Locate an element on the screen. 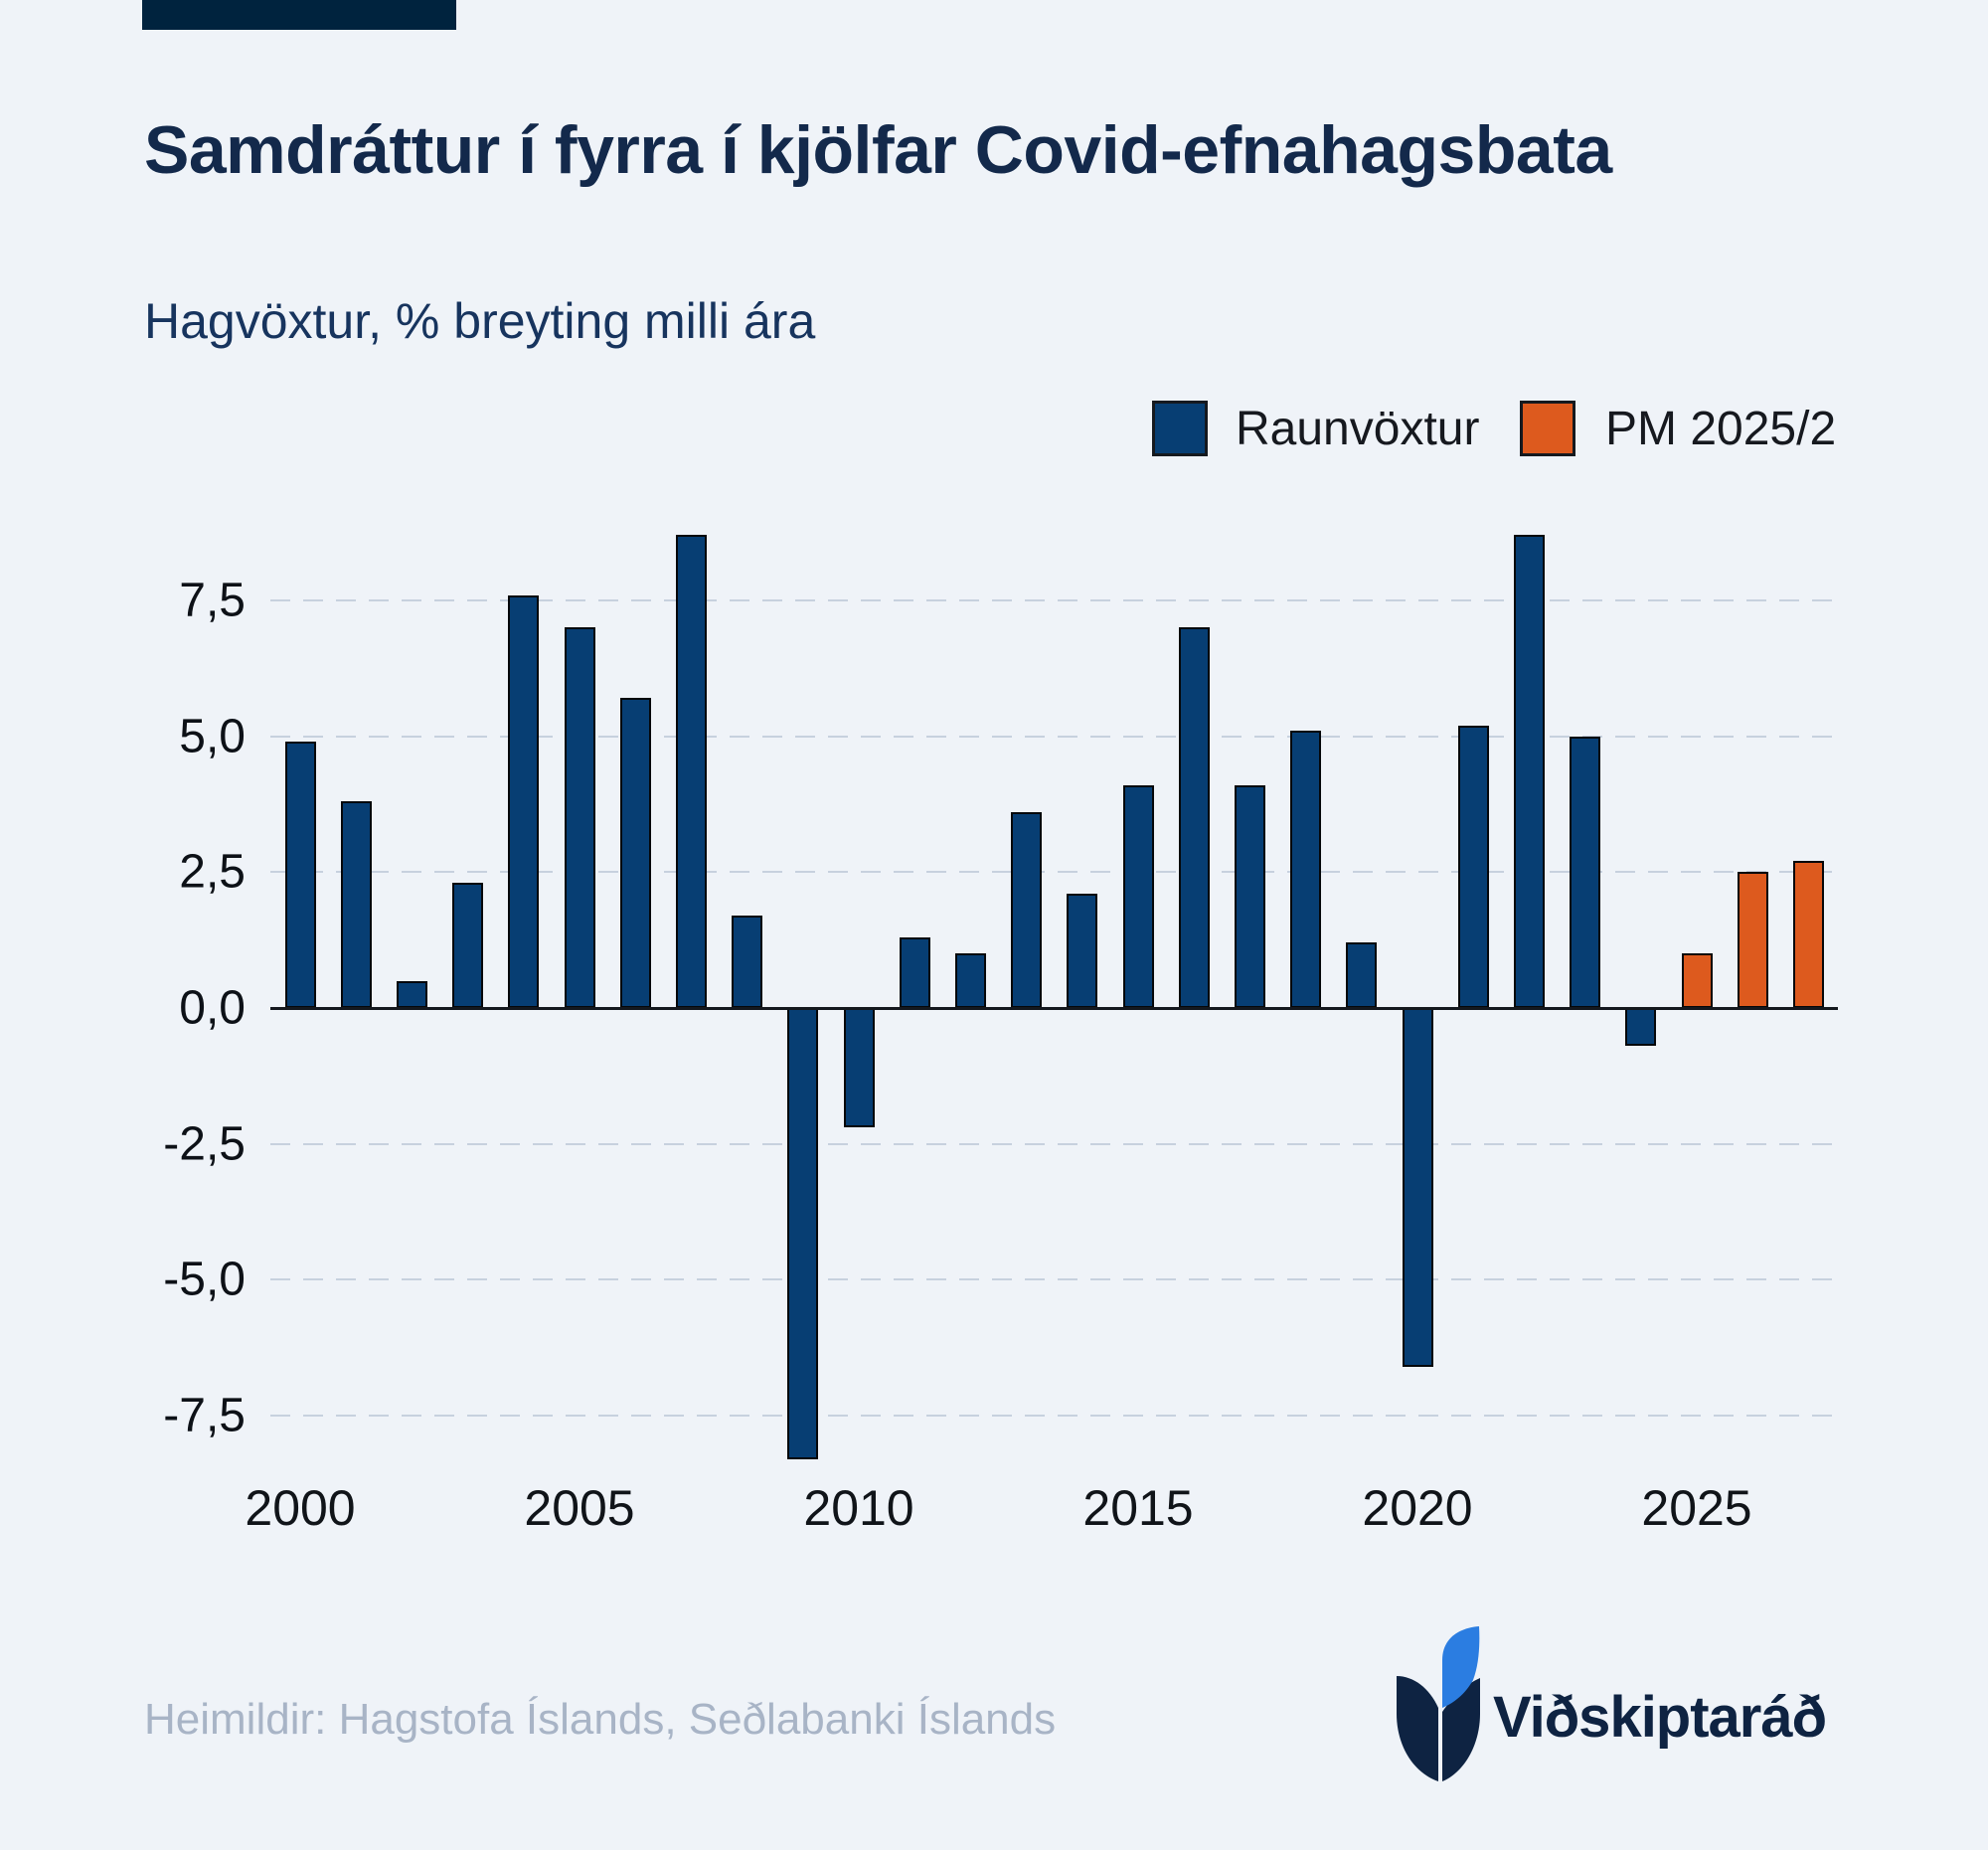 This screenshot has width=1988, height=1850. gridline--7,5 is located at coordinates (1054, 1415).